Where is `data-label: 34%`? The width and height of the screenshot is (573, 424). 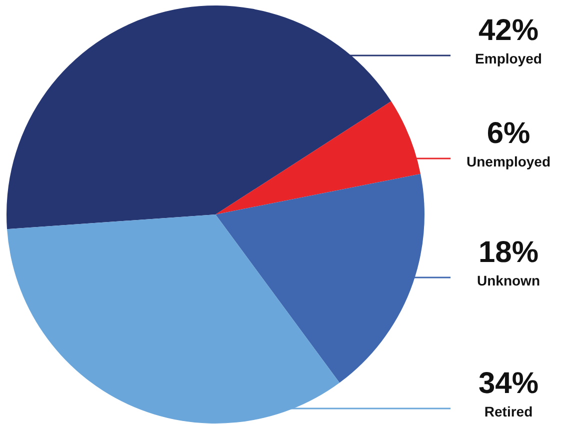 data-label: 34% is located at coordinates (508, 383).